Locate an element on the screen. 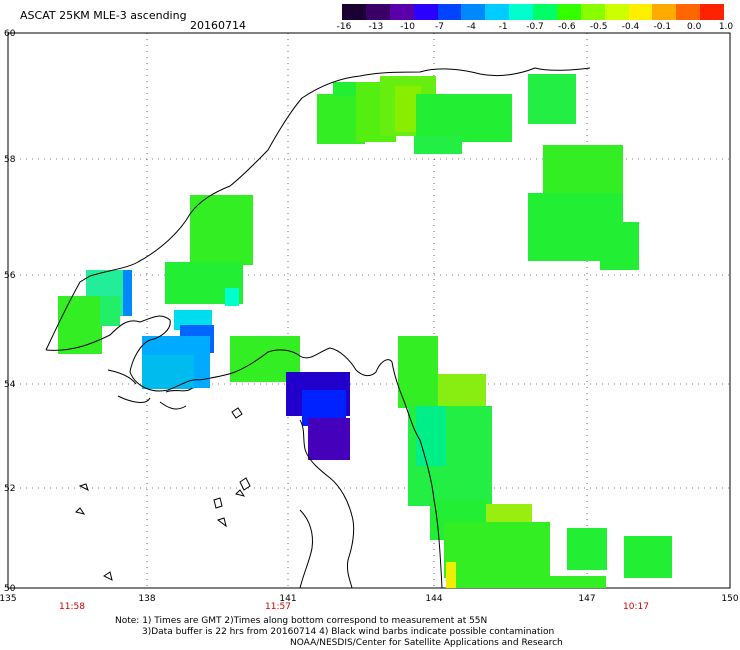  lon-tick: 135 is located at coordinates (8, 599).